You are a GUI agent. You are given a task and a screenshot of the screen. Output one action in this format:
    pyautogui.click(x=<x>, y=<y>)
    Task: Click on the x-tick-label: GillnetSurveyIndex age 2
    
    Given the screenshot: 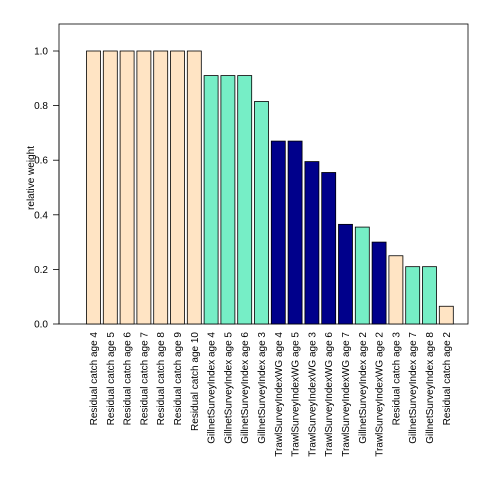 What is the action you would take?
    pyautogui.click(x=363, y=388)
    